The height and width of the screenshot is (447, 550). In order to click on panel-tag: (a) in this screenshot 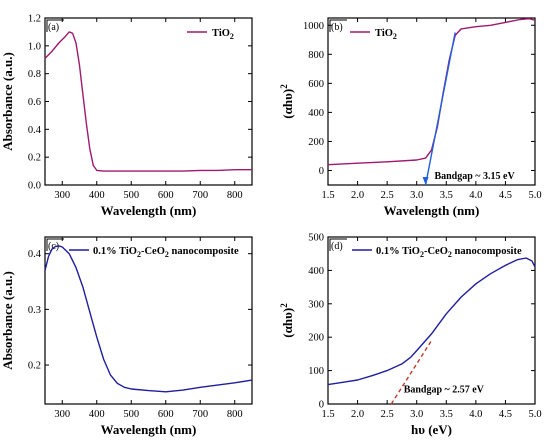, I will do `click(53, 27)`.